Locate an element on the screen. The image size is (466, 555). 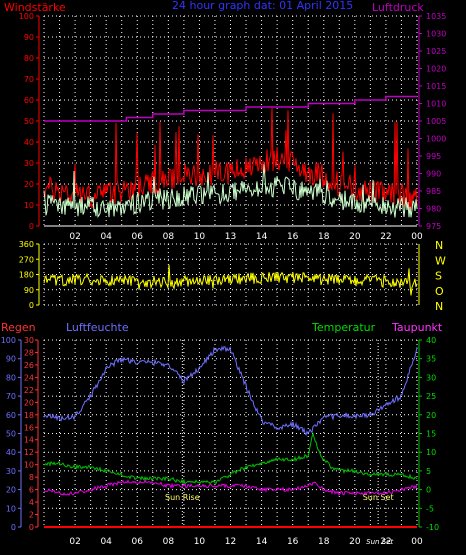
left-tick-label: 50 is located at coordinates (29, 121).